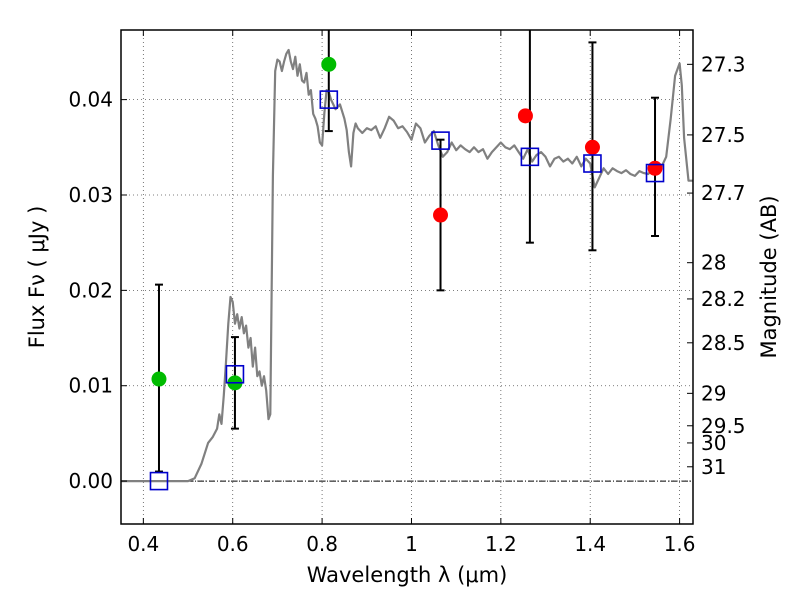 This screenshot has height=600, width=800. I want to click on right-axis-label: Magnitude (AB), so click(769, 276).